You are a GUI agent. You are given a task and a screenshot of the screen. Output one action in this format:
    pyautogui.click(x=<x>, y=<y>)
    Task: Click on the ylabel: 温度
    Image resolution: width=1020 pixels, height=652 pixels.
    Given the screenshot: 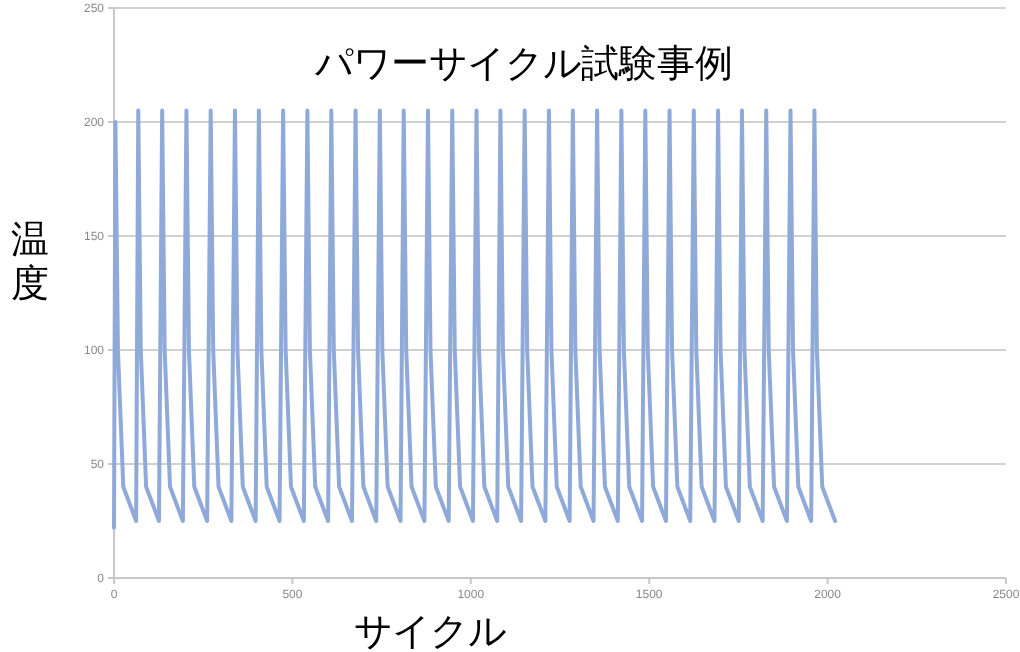 What is the action you would take?
    pyautogui.click(x=30, y=262)
    